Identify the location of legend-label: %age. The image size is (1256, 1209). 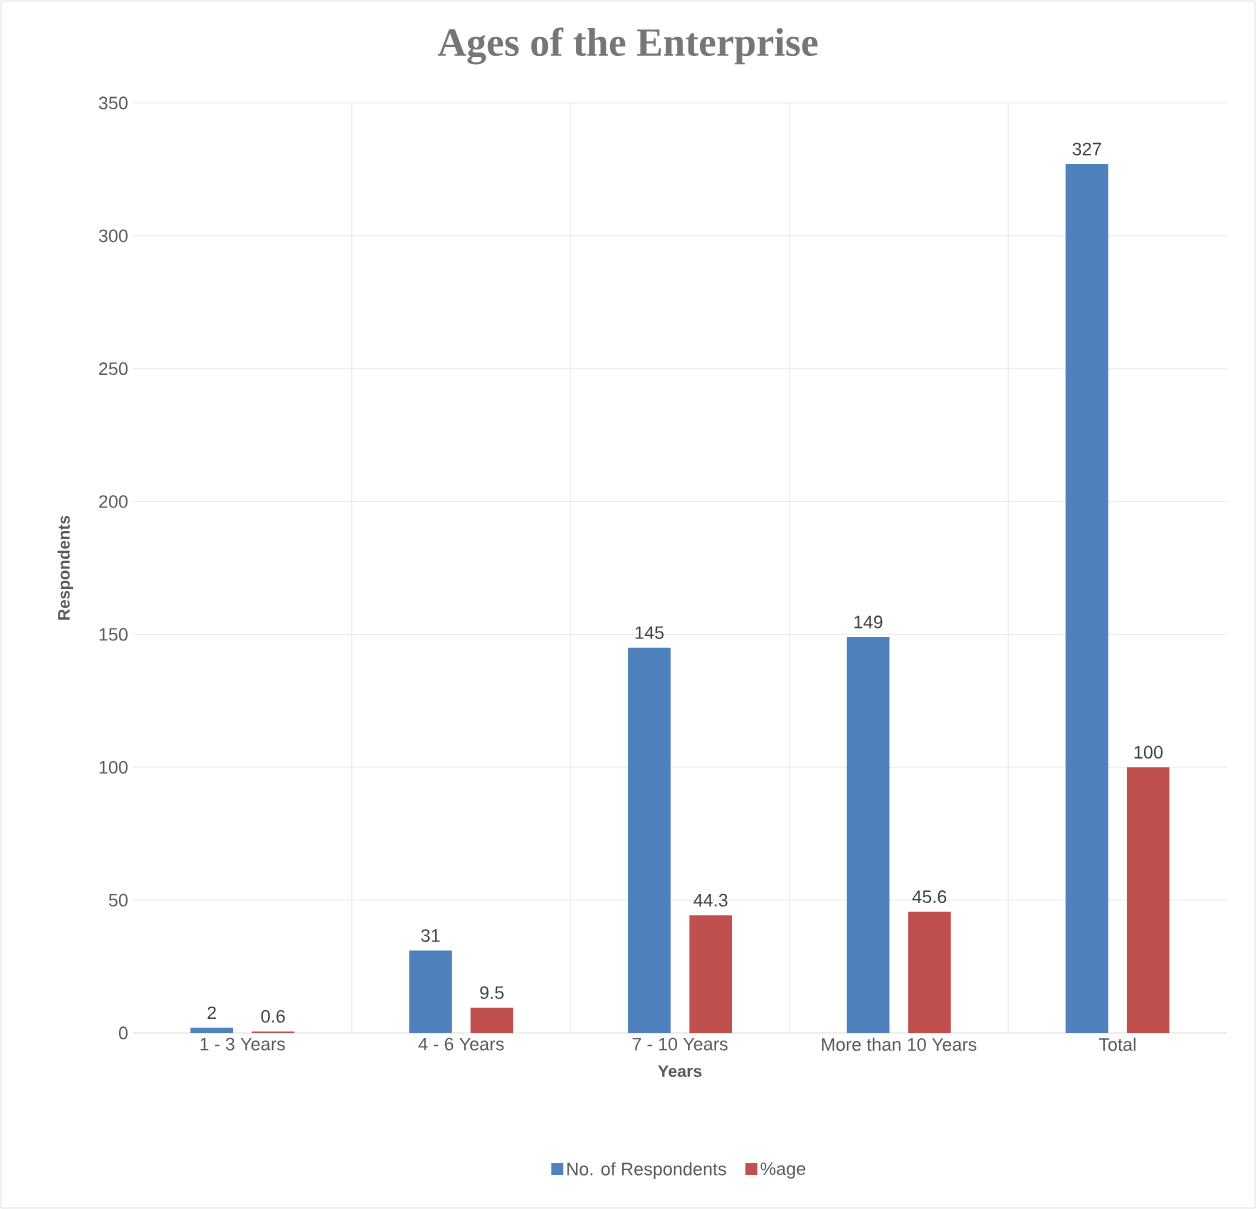
(783, 1170).